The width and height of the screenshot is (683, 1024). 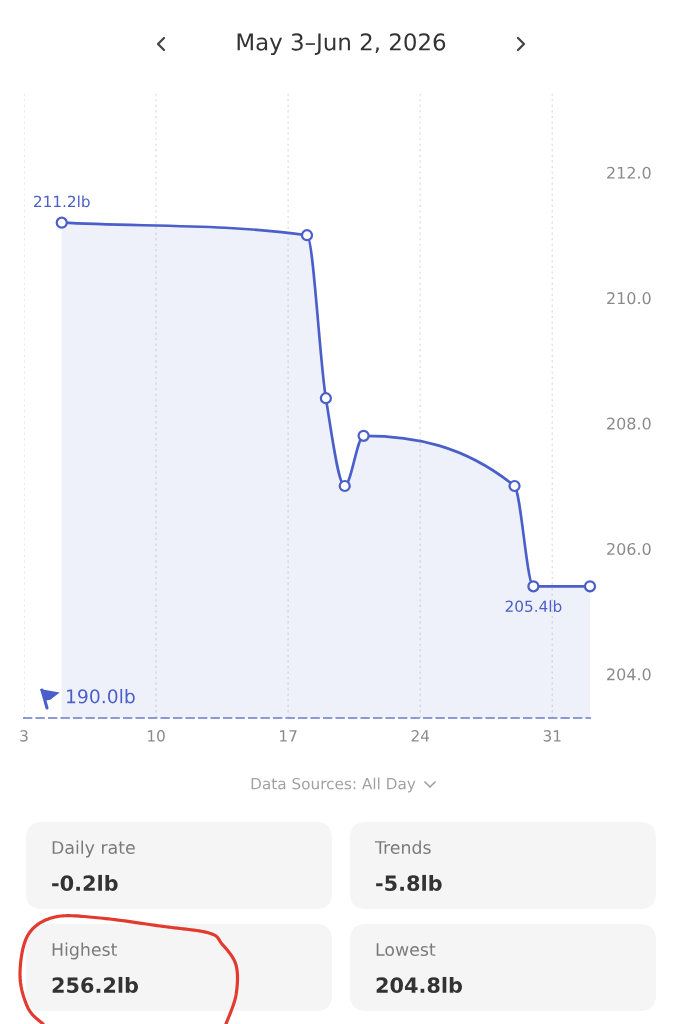 I want to click on text: Highest, so click(x=85, y=951).